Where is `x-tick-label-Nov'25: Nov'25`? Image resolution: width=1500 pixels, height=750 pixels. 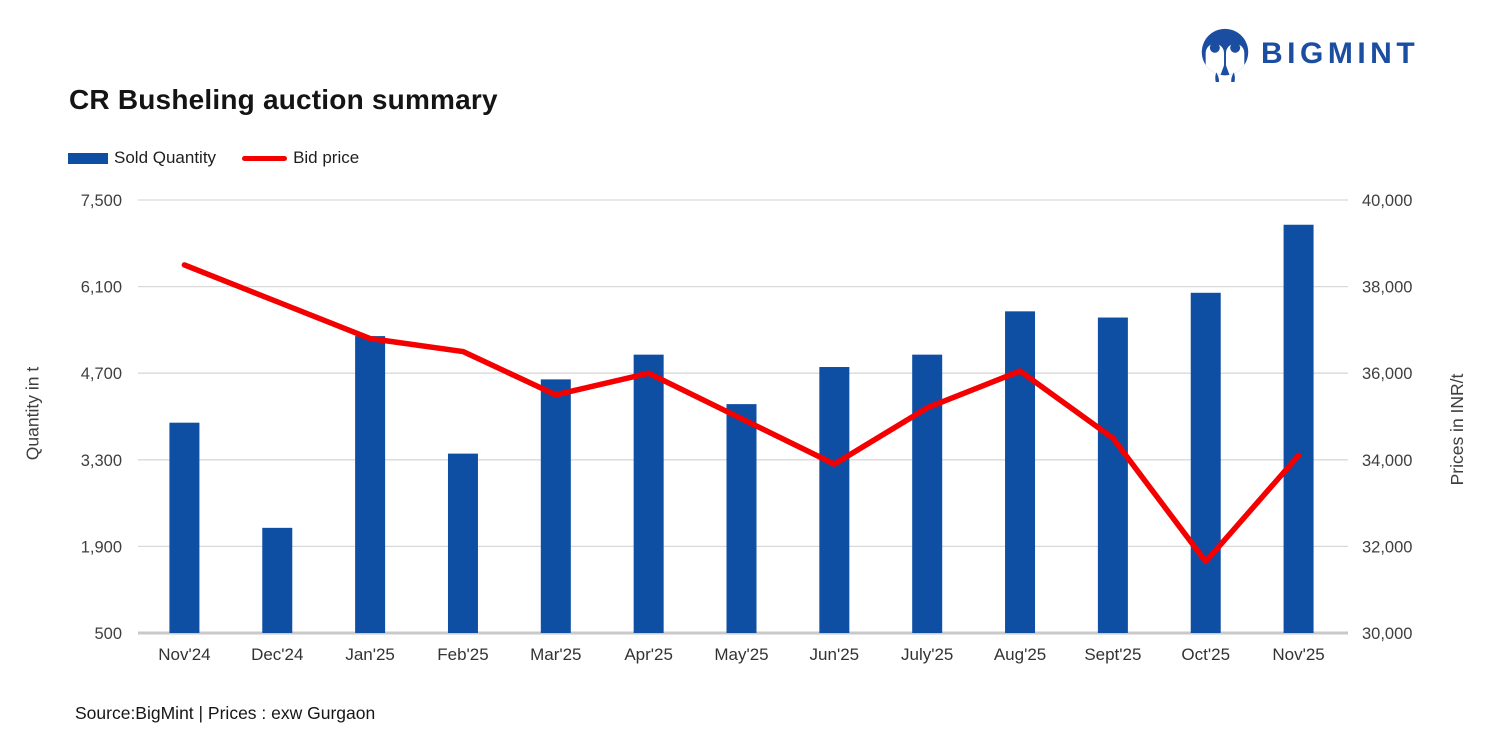 x-tick-label-Nov'25: Nov'25 is located at coordinates (1298, 654).